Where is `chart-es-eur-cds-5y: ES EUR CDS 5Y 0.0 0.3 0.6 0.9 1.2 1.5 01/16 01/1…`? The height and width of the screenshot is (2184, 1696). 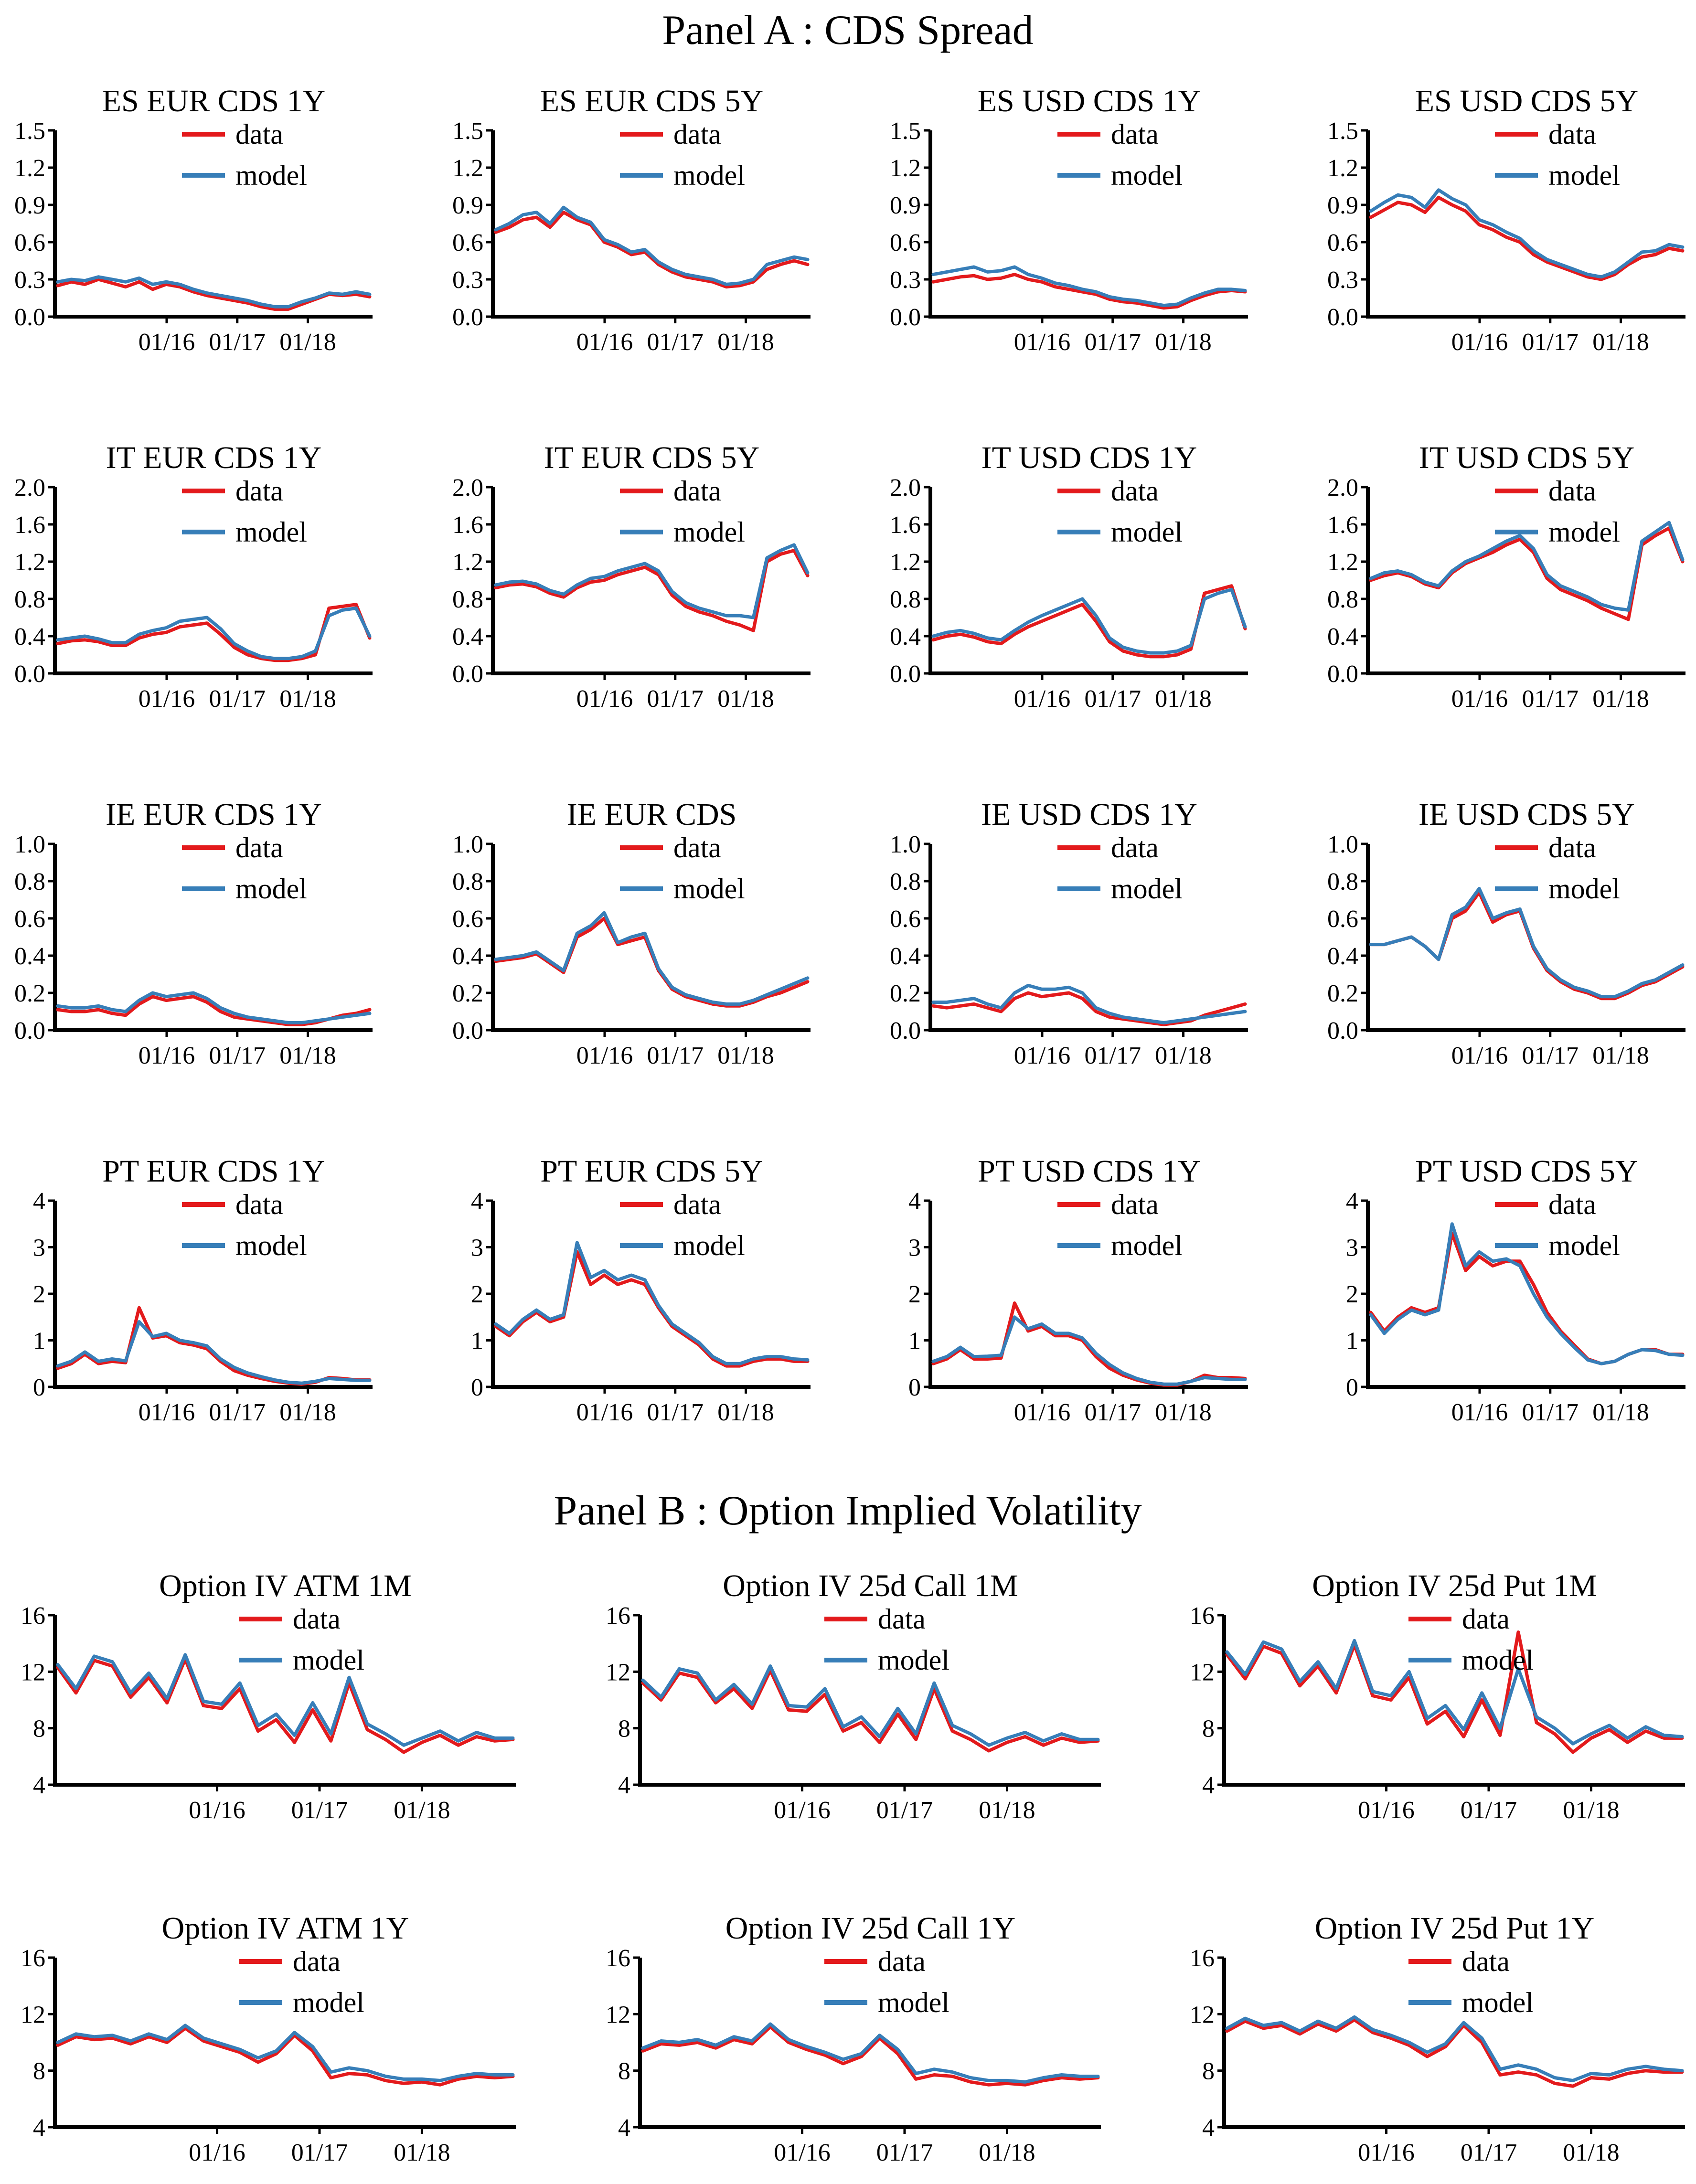 chart-es-eur-cds-5y: ES EUR CDS 5Y 0.0 0.3 0.6 0.9 1.2 1.5 01/16 01/1… is located at coordinates (631, 220).